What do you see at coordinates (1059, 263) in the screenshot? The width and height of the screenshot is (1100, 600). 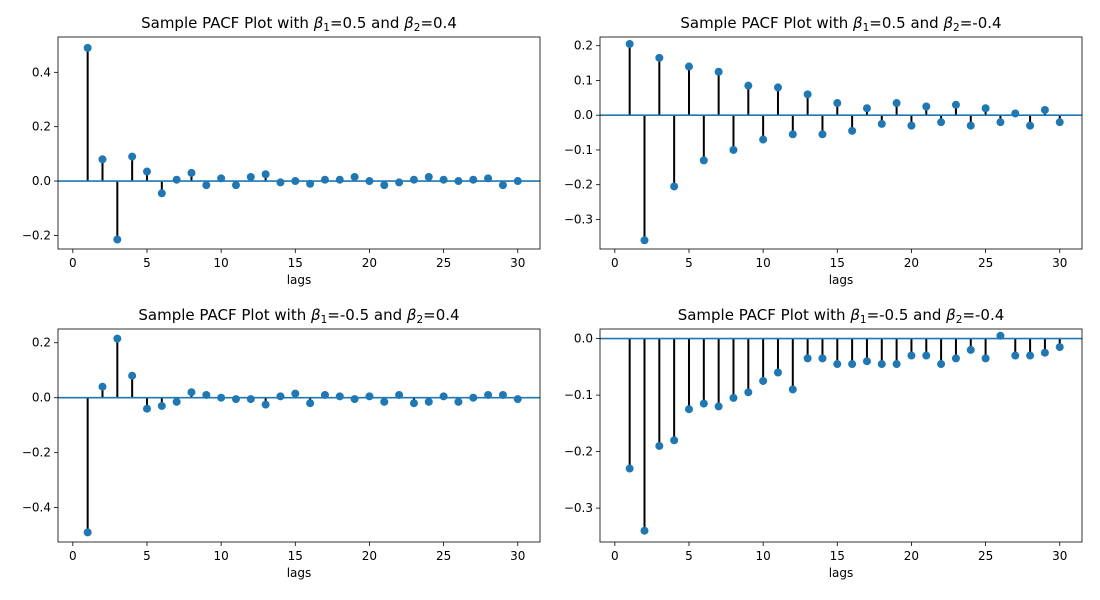 I see `x-tick-label: 30` at bounding box center [1059, 263].